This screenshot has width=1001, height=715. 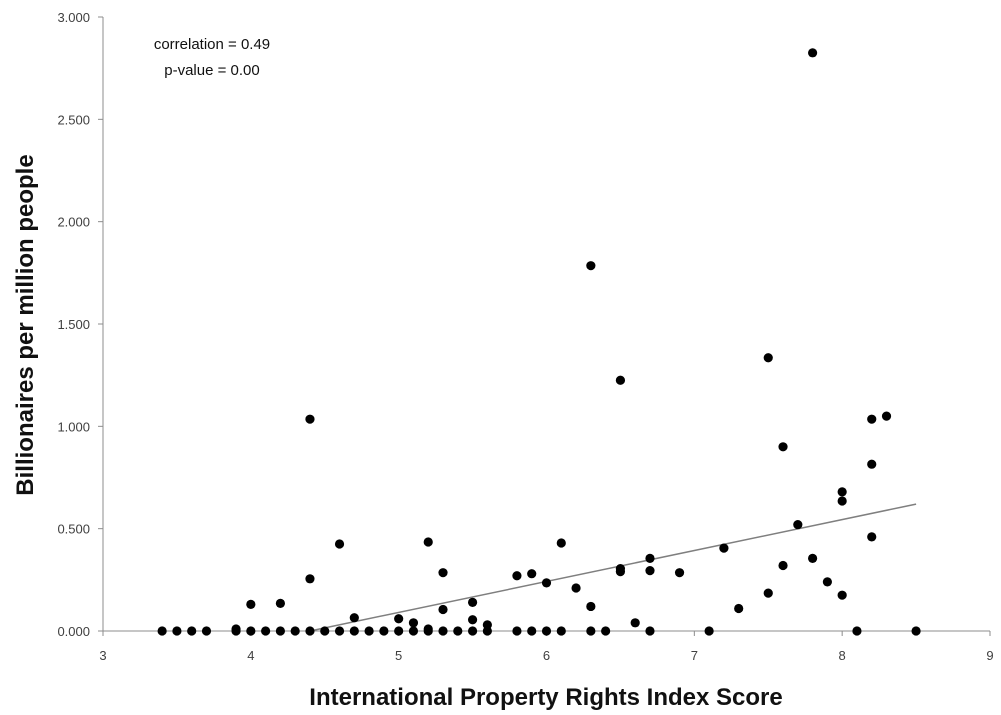 I want to click on y-tick-label: 1.500, so click(x=73, y=324).